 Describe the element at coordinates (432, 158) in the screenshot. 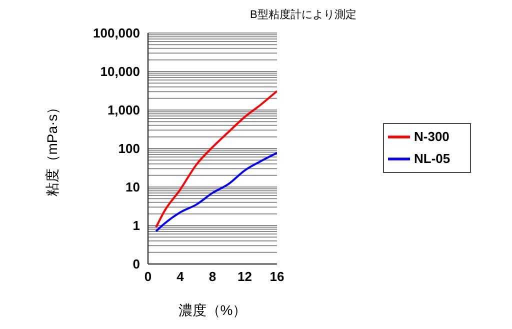

I see `legend-label: NL-05` at that location.